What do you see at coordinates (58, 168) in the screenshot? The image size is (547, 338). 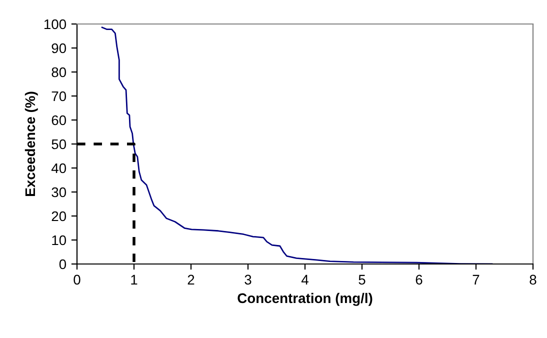 I see `y-tick-label: 40` at bounding box center [58, 168].